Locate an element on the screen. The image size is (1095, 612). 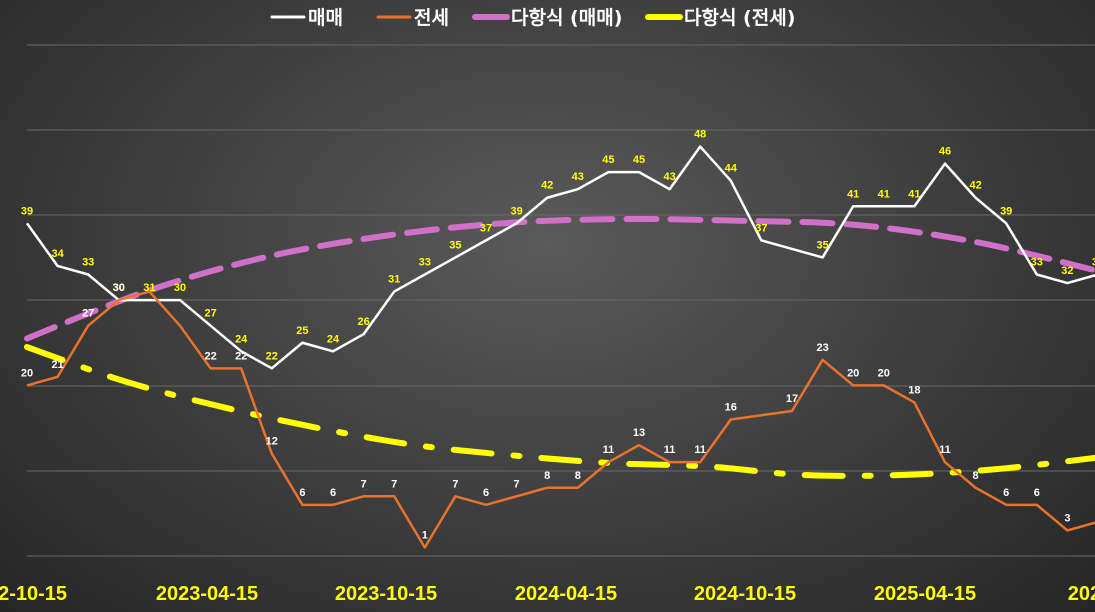
data-label-s0-20: 45 is located at coordinates (639, 160).